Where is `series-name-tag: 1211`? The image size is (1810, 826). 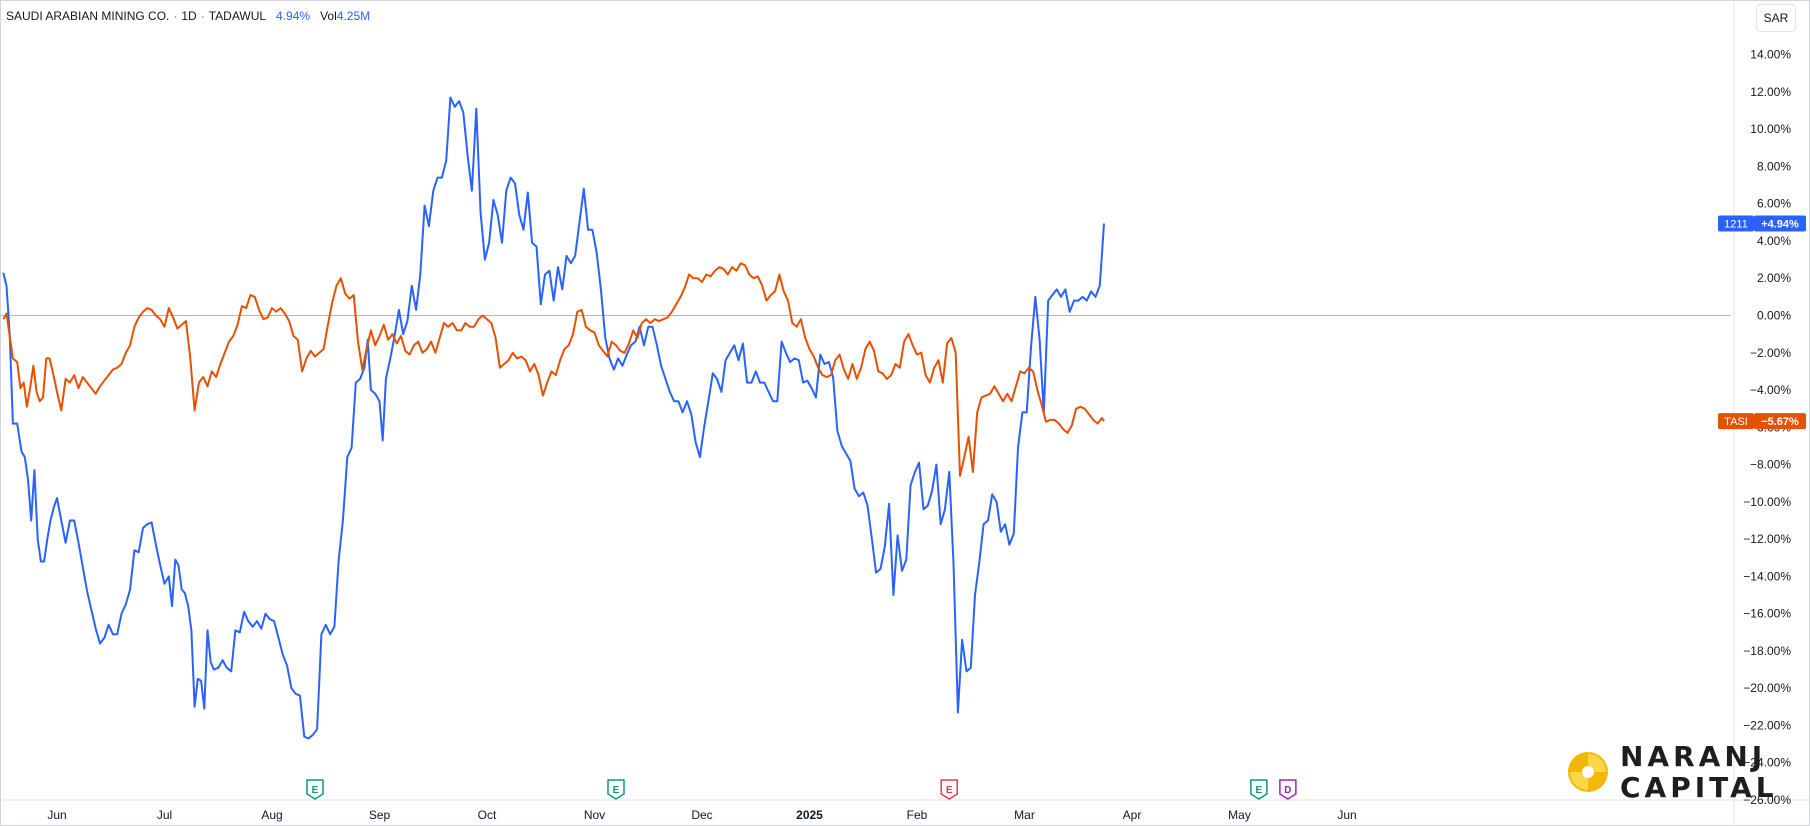 series-name-tag: 1211 is located at coordinates (1736, 224).